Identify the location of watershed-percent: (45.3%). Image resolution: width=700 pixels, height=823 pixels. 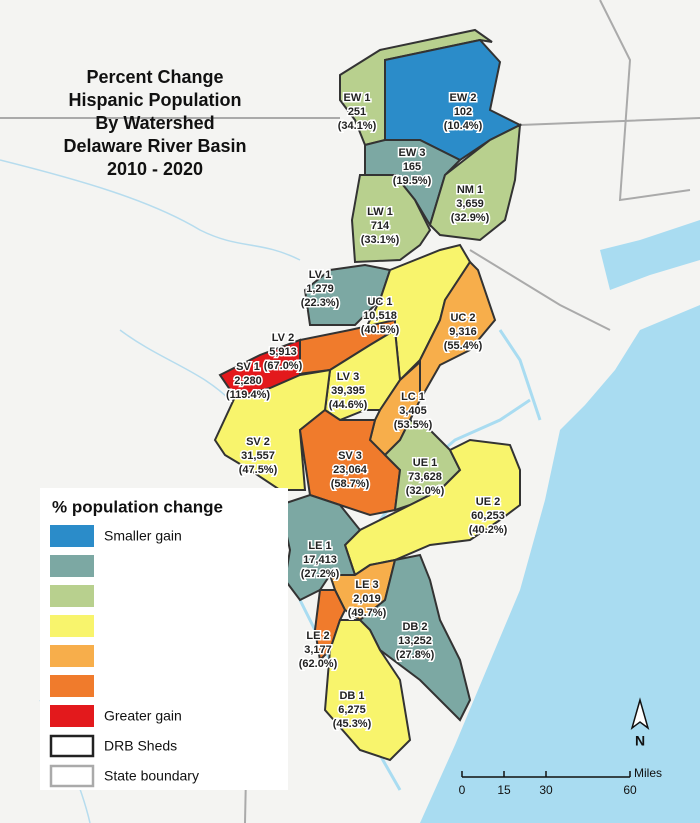
(352, 724).